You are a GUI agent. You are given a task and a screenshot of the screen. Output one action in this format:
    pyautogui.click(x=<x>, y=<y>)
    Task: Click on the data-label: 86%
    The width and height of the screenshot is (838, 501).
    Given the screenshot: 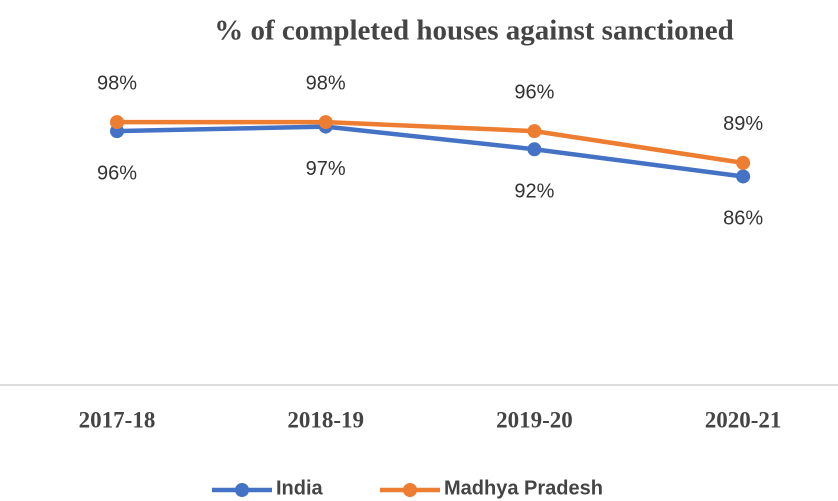 What is the action you would take?
    pyautogui.click(x=743, y=219)
    